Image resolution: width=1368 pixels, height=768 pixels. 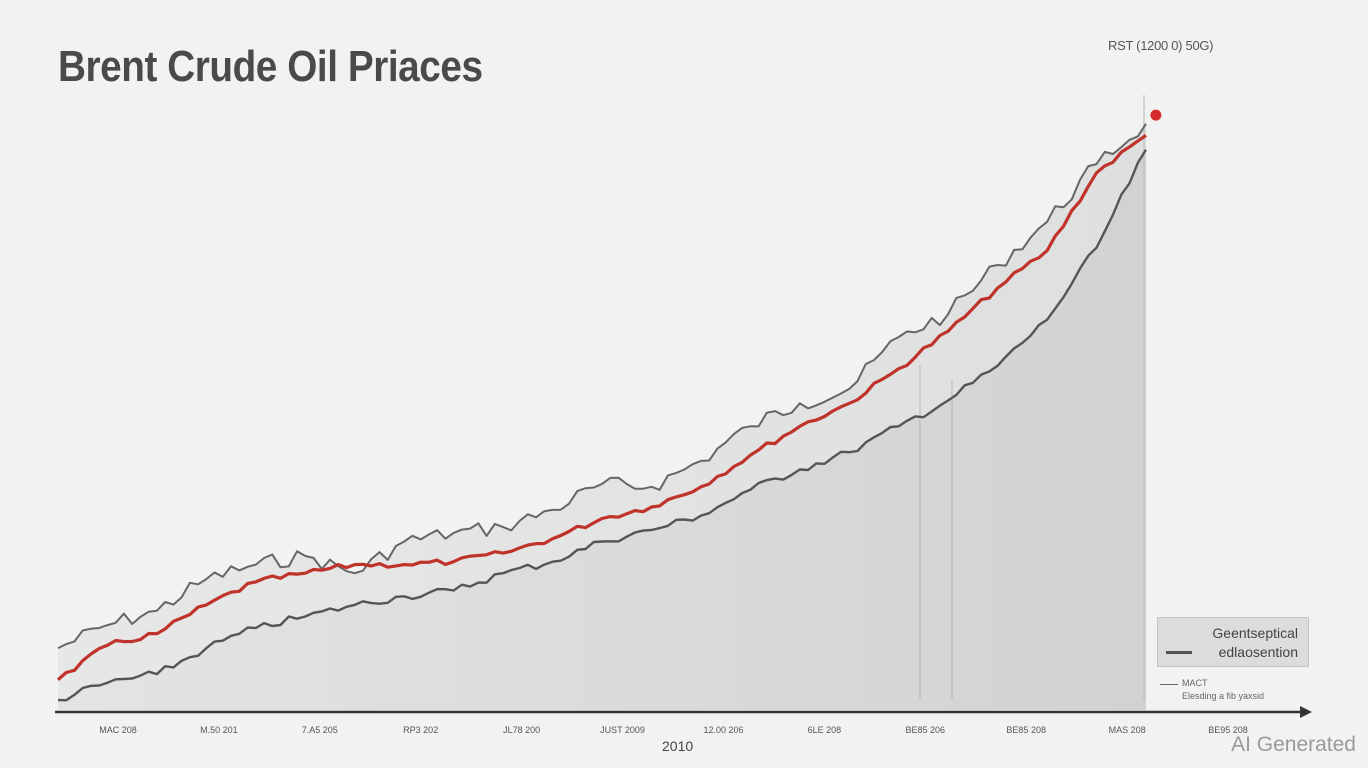 What do you see at coordinates (1127, 730) in the screenshot?
I see `x-tick-label: MAS 208` at bounding box center [1127, 730].